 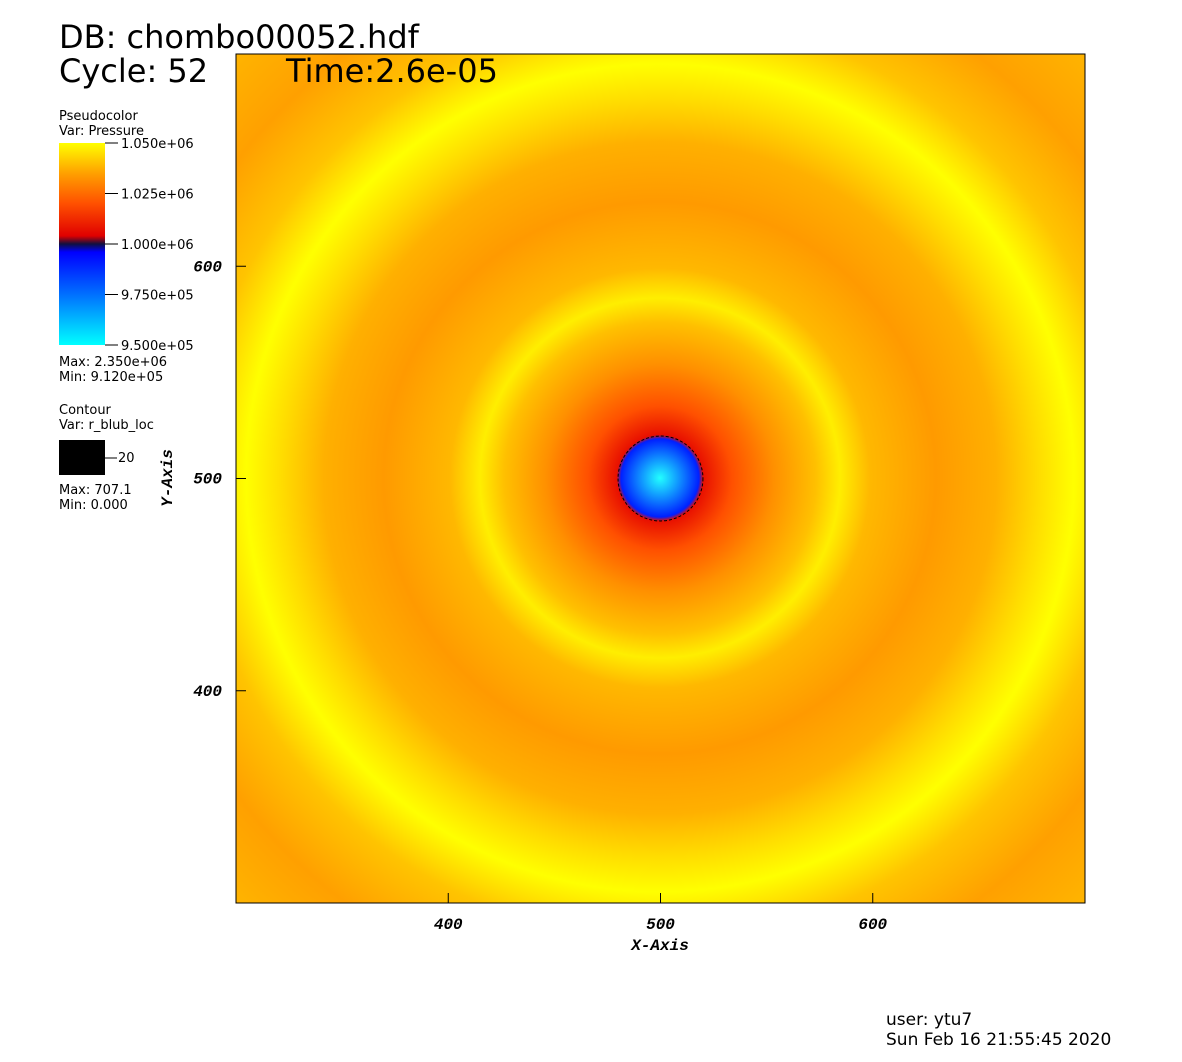 I want to click on legend-title: Pseudocolor, so click(x=98, y=116).